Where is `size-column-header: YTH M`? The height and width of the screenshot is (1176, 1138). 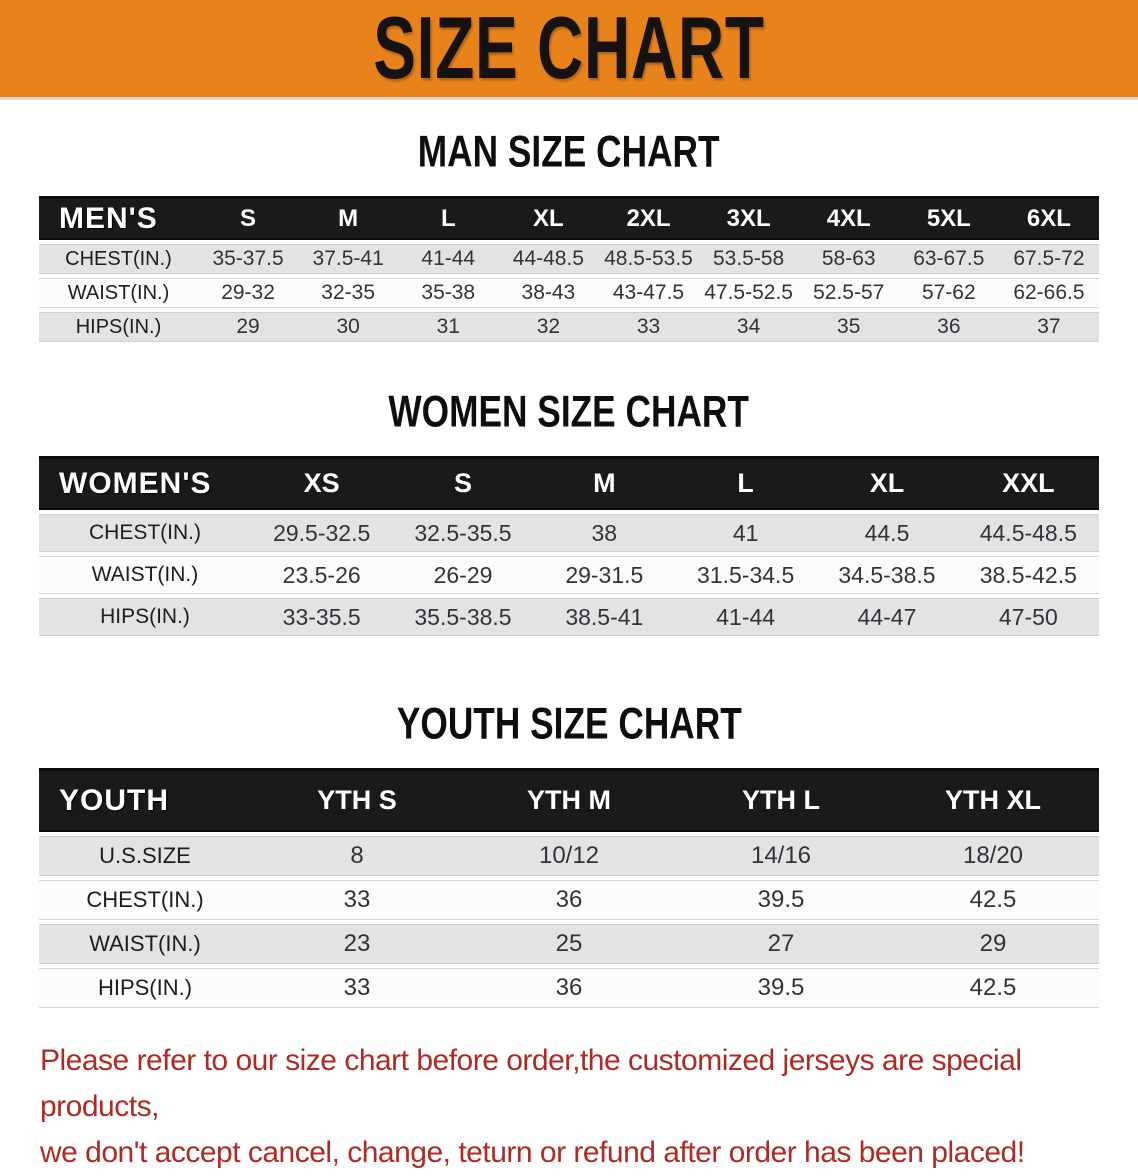 size-column-header: YTH M is located at coordinates (569, 800).